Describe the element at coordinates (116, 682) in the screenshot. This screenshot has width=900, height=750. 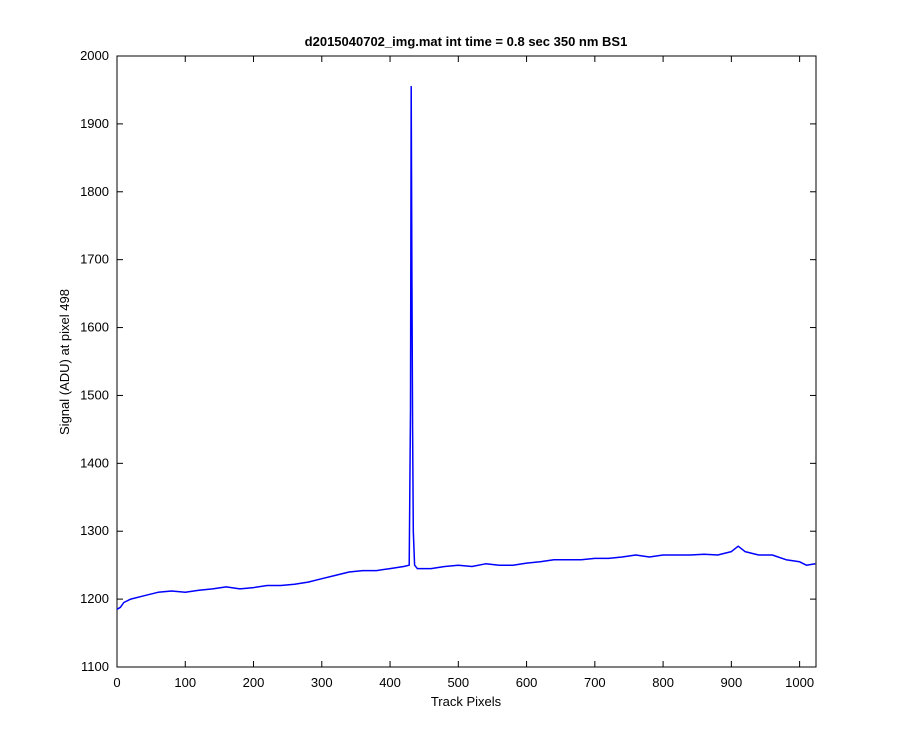
I see `x-tick-label: 0` at that location.